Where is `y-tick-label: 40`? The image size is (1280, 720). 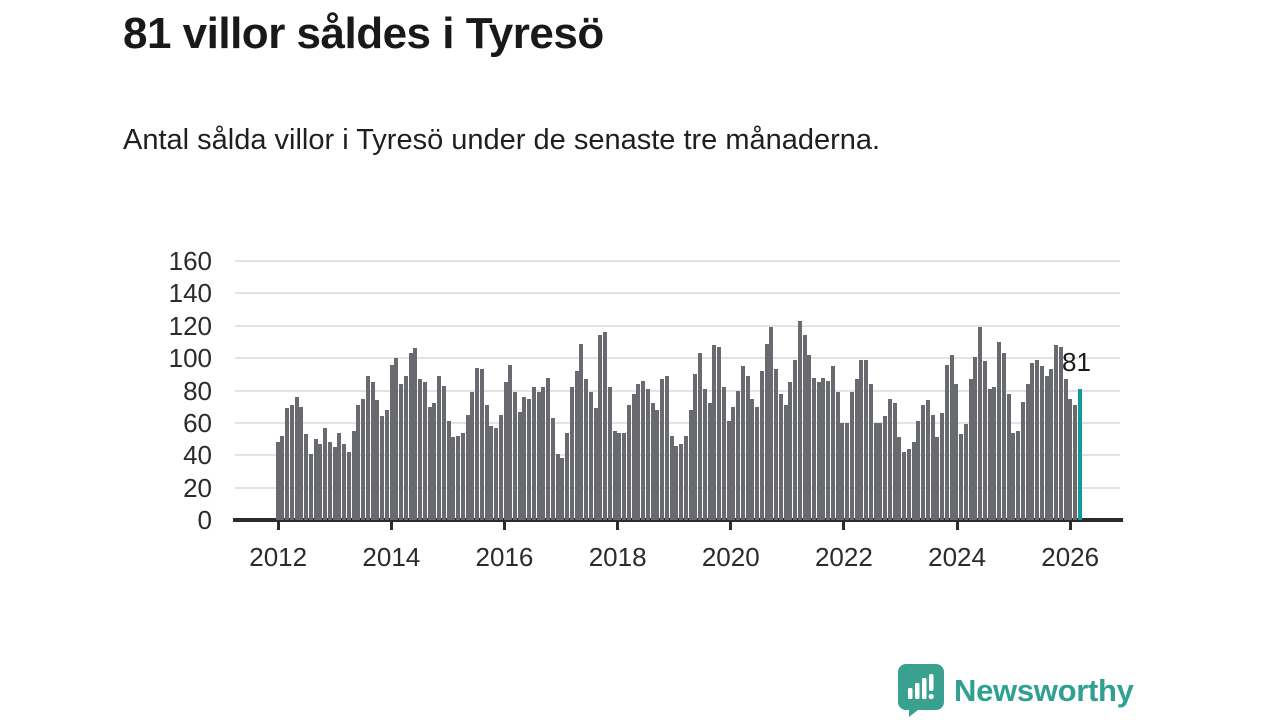 y-tick-label: 40 is located at coordinates (197, 455).